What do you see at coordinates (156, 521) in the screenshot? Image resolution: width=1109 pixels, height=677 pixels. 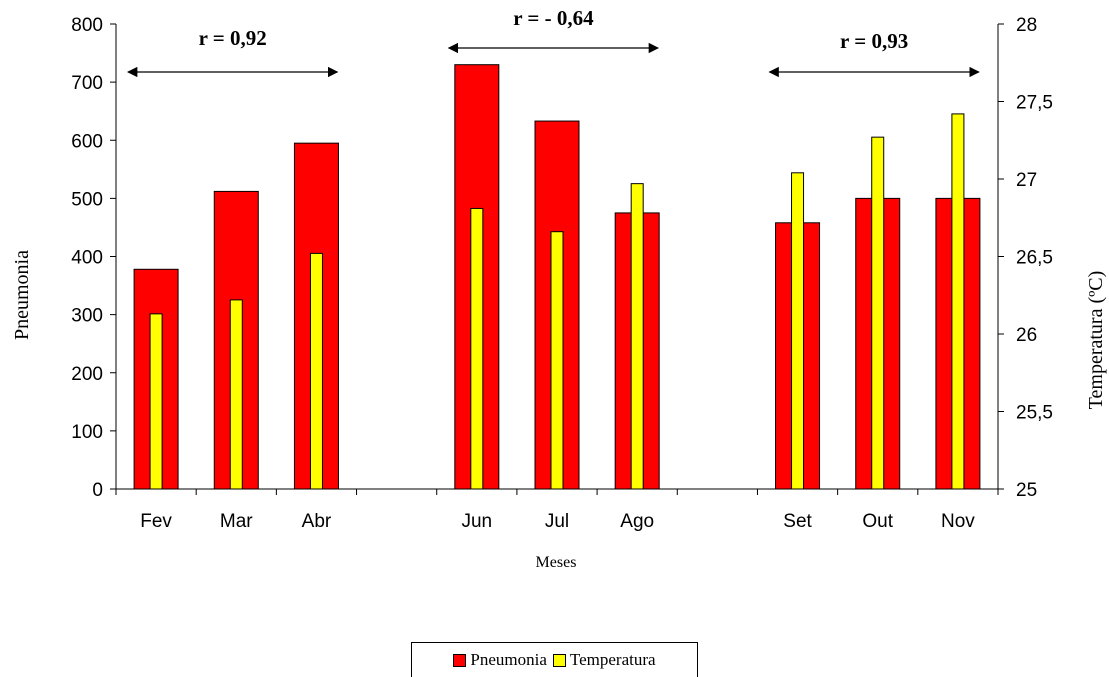 I see `category-label: Fev` at bounding box center [156, 521].